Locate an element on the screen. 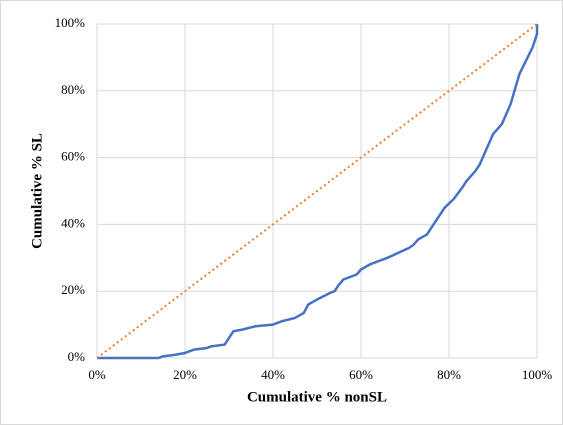 The width and height of the screenshot is (563, 425). x-tick-label: 80% is located at coordinates (449, 374).